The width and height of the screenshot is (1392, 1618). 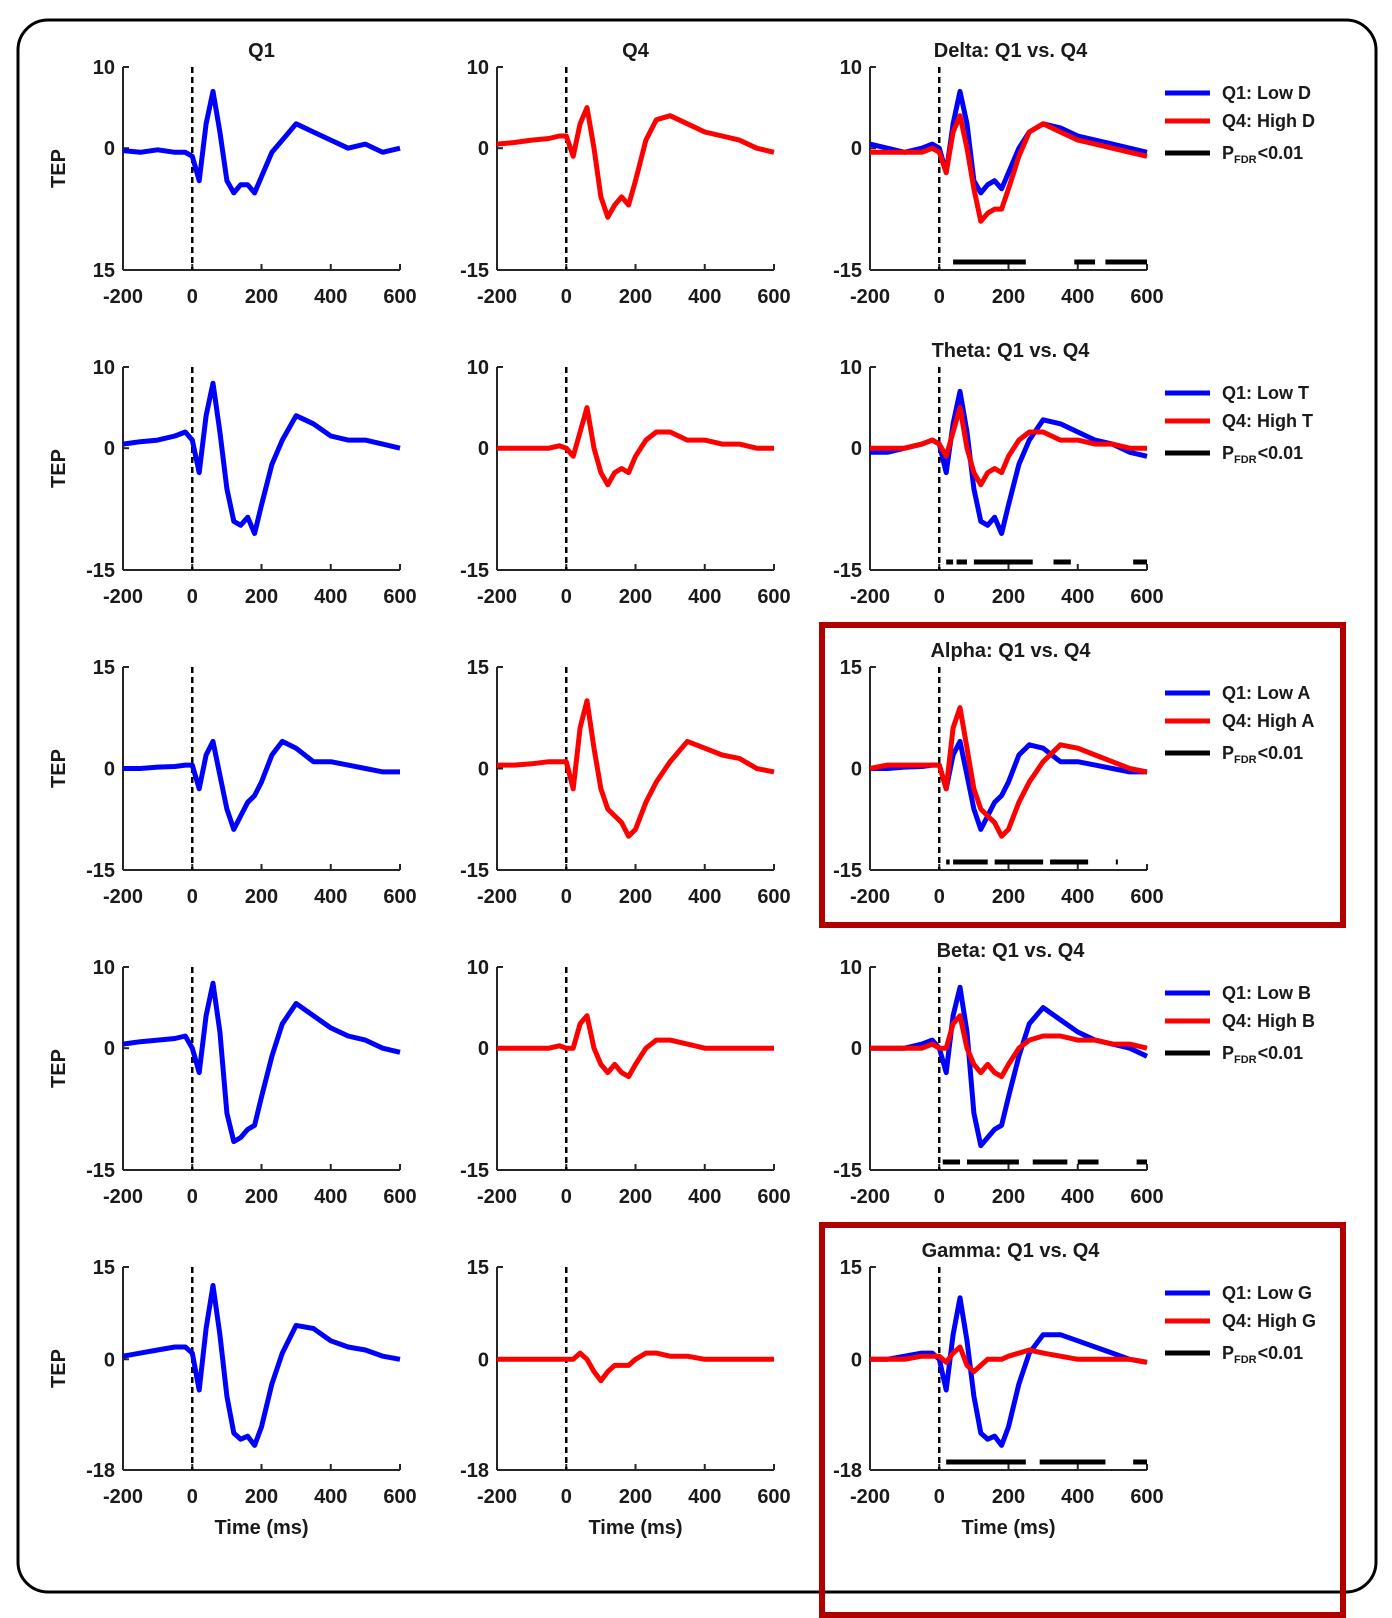 I want to click on panel-title: Theta: Q1 vs. Q4, so click(x=1011, y=351).